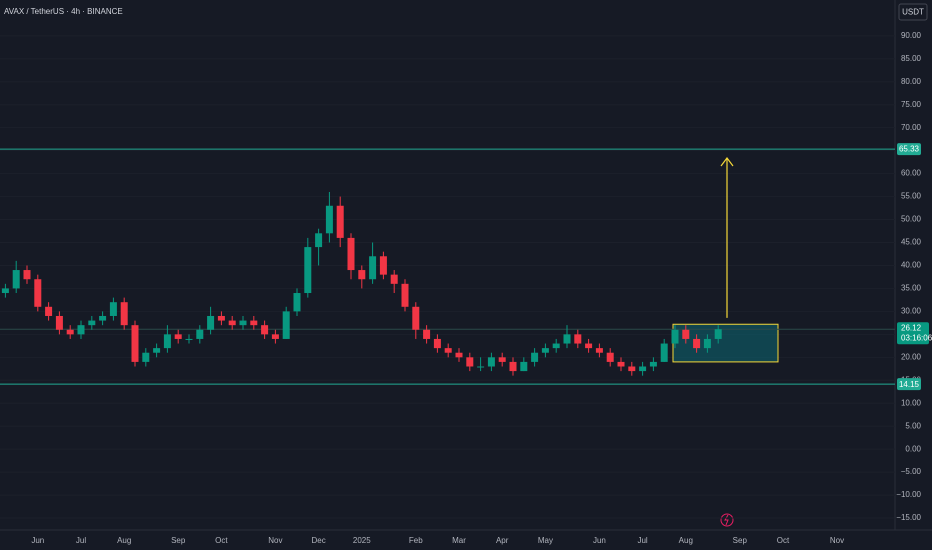 This screenshot has height=550, width=932. I want to click on target-zone, so click(725, 343).